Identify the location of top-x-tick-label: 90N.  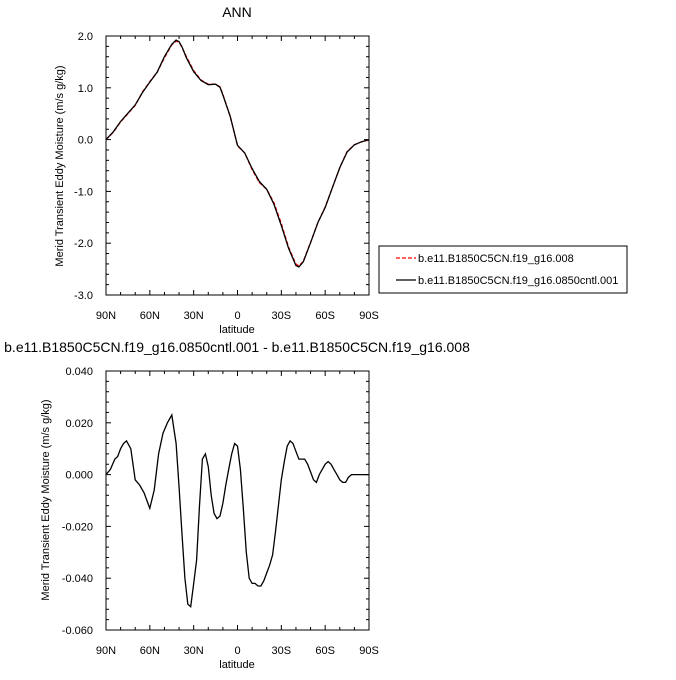
(106, 316).